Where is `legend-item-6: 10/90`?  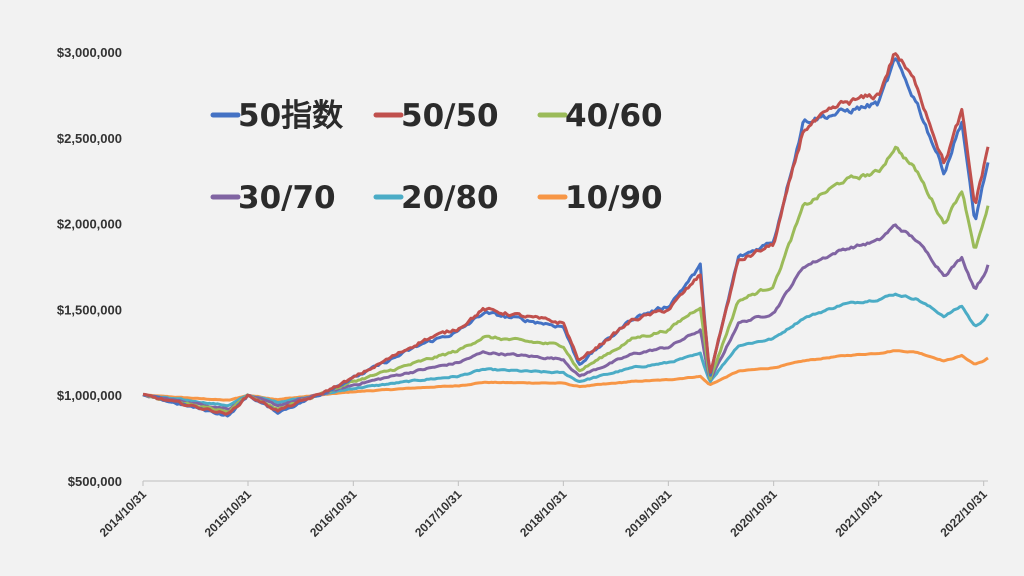
legend-item-6: 10/90 is located at coordinates (600, 198).